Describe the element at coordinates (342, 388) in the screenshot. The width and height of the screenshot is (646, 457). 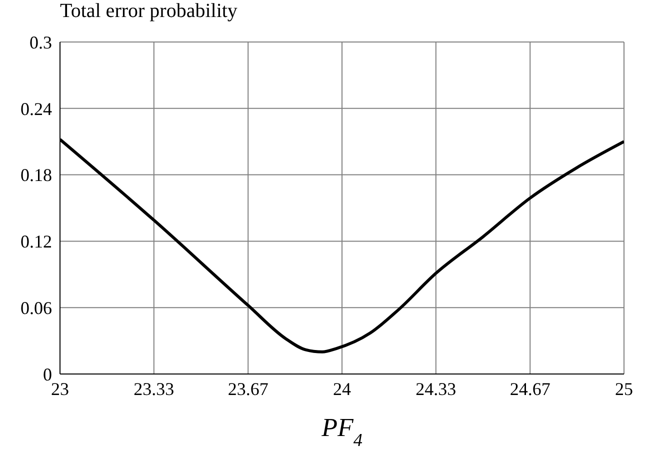
I see `x-tick-label: 24` at that location.